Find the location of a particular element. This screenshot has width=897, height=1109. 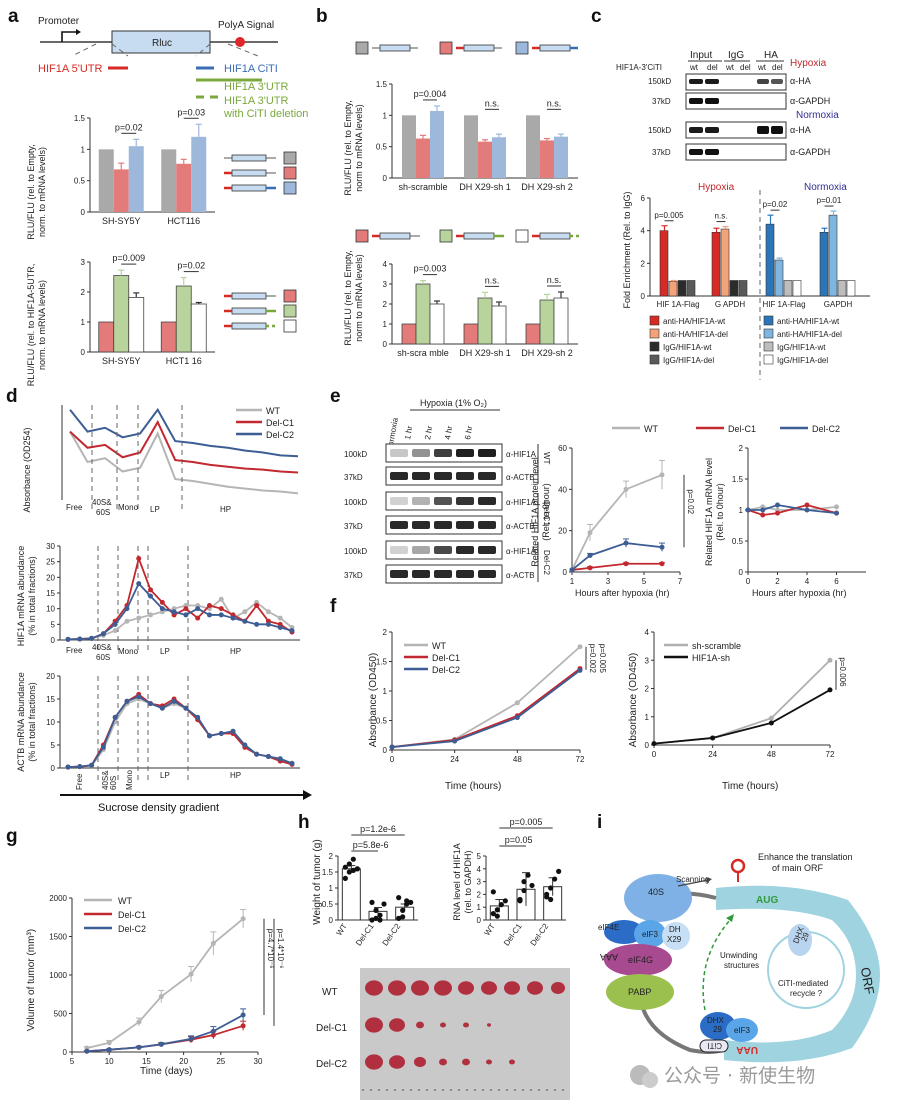

chart-c-xtick-label: HIF 1A-Flag is located at coordinates (677, 304).